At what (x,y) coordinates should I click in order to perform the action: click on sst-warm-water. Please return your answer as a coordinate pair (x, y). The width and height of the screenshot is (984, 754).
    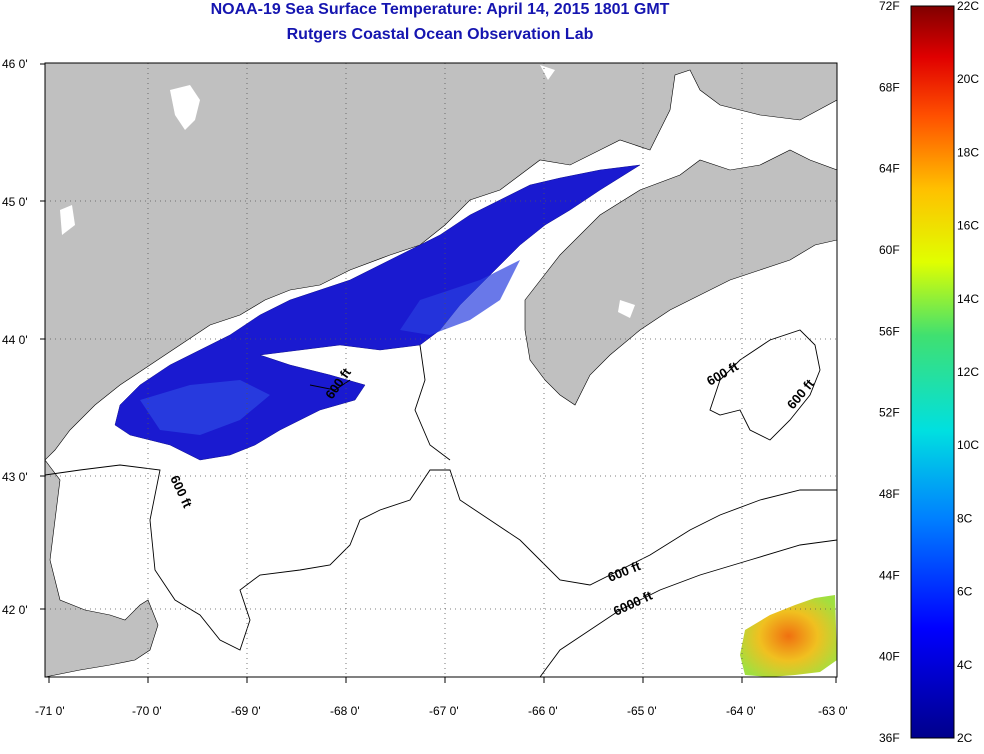
    Looking at the image, I should click on (788, 636).